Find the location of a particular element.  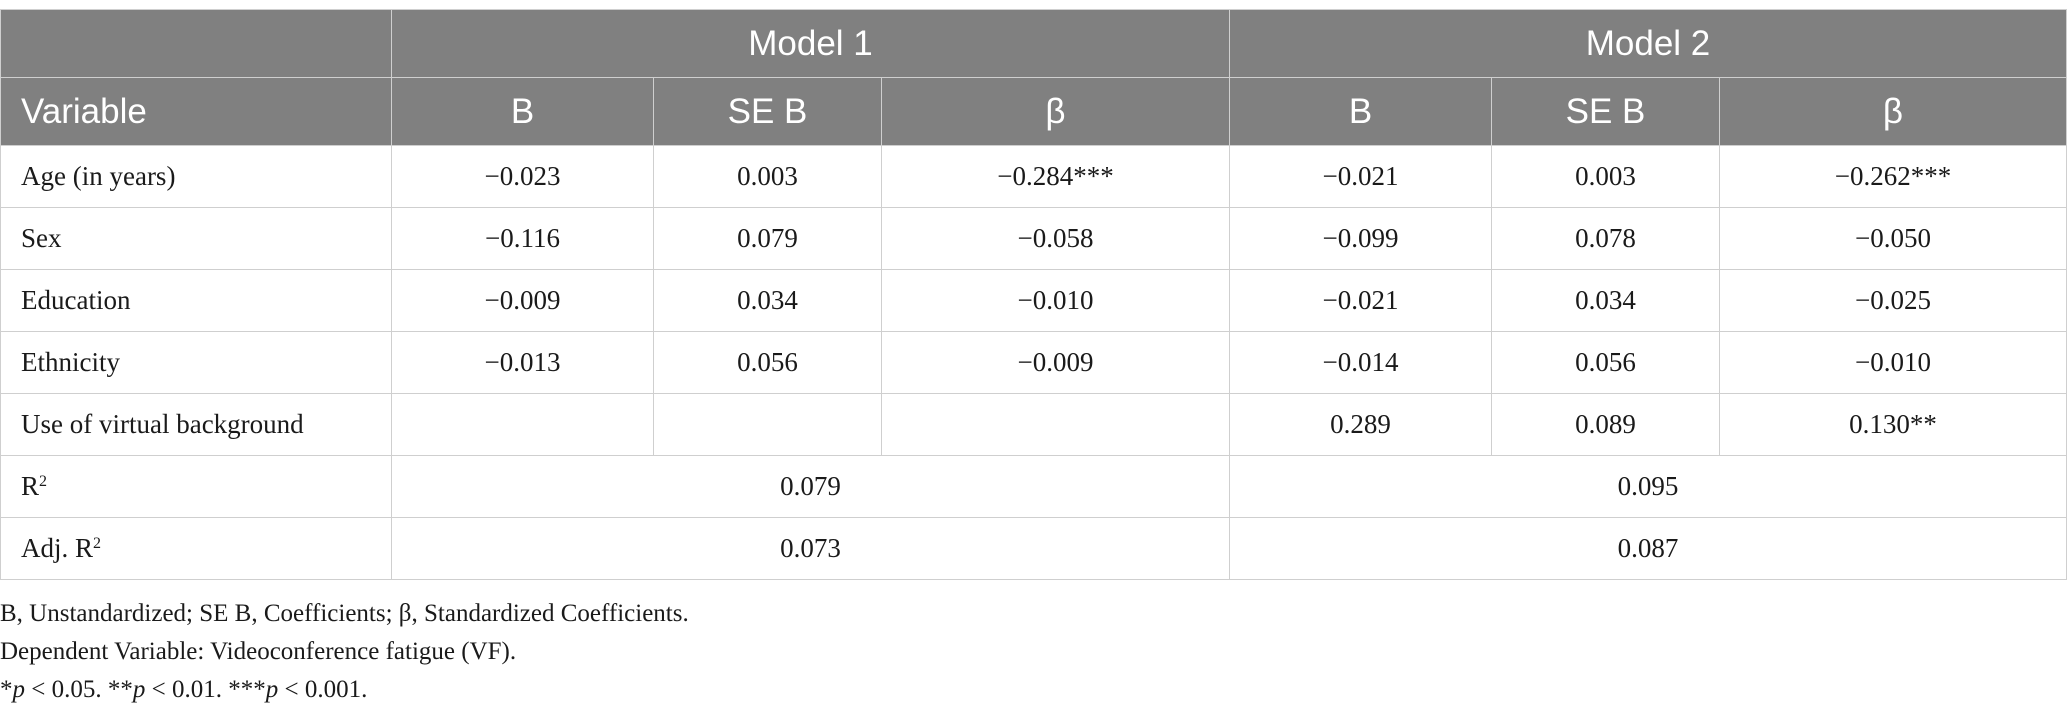

header-empty-cell is located at coordinates (196, 43).